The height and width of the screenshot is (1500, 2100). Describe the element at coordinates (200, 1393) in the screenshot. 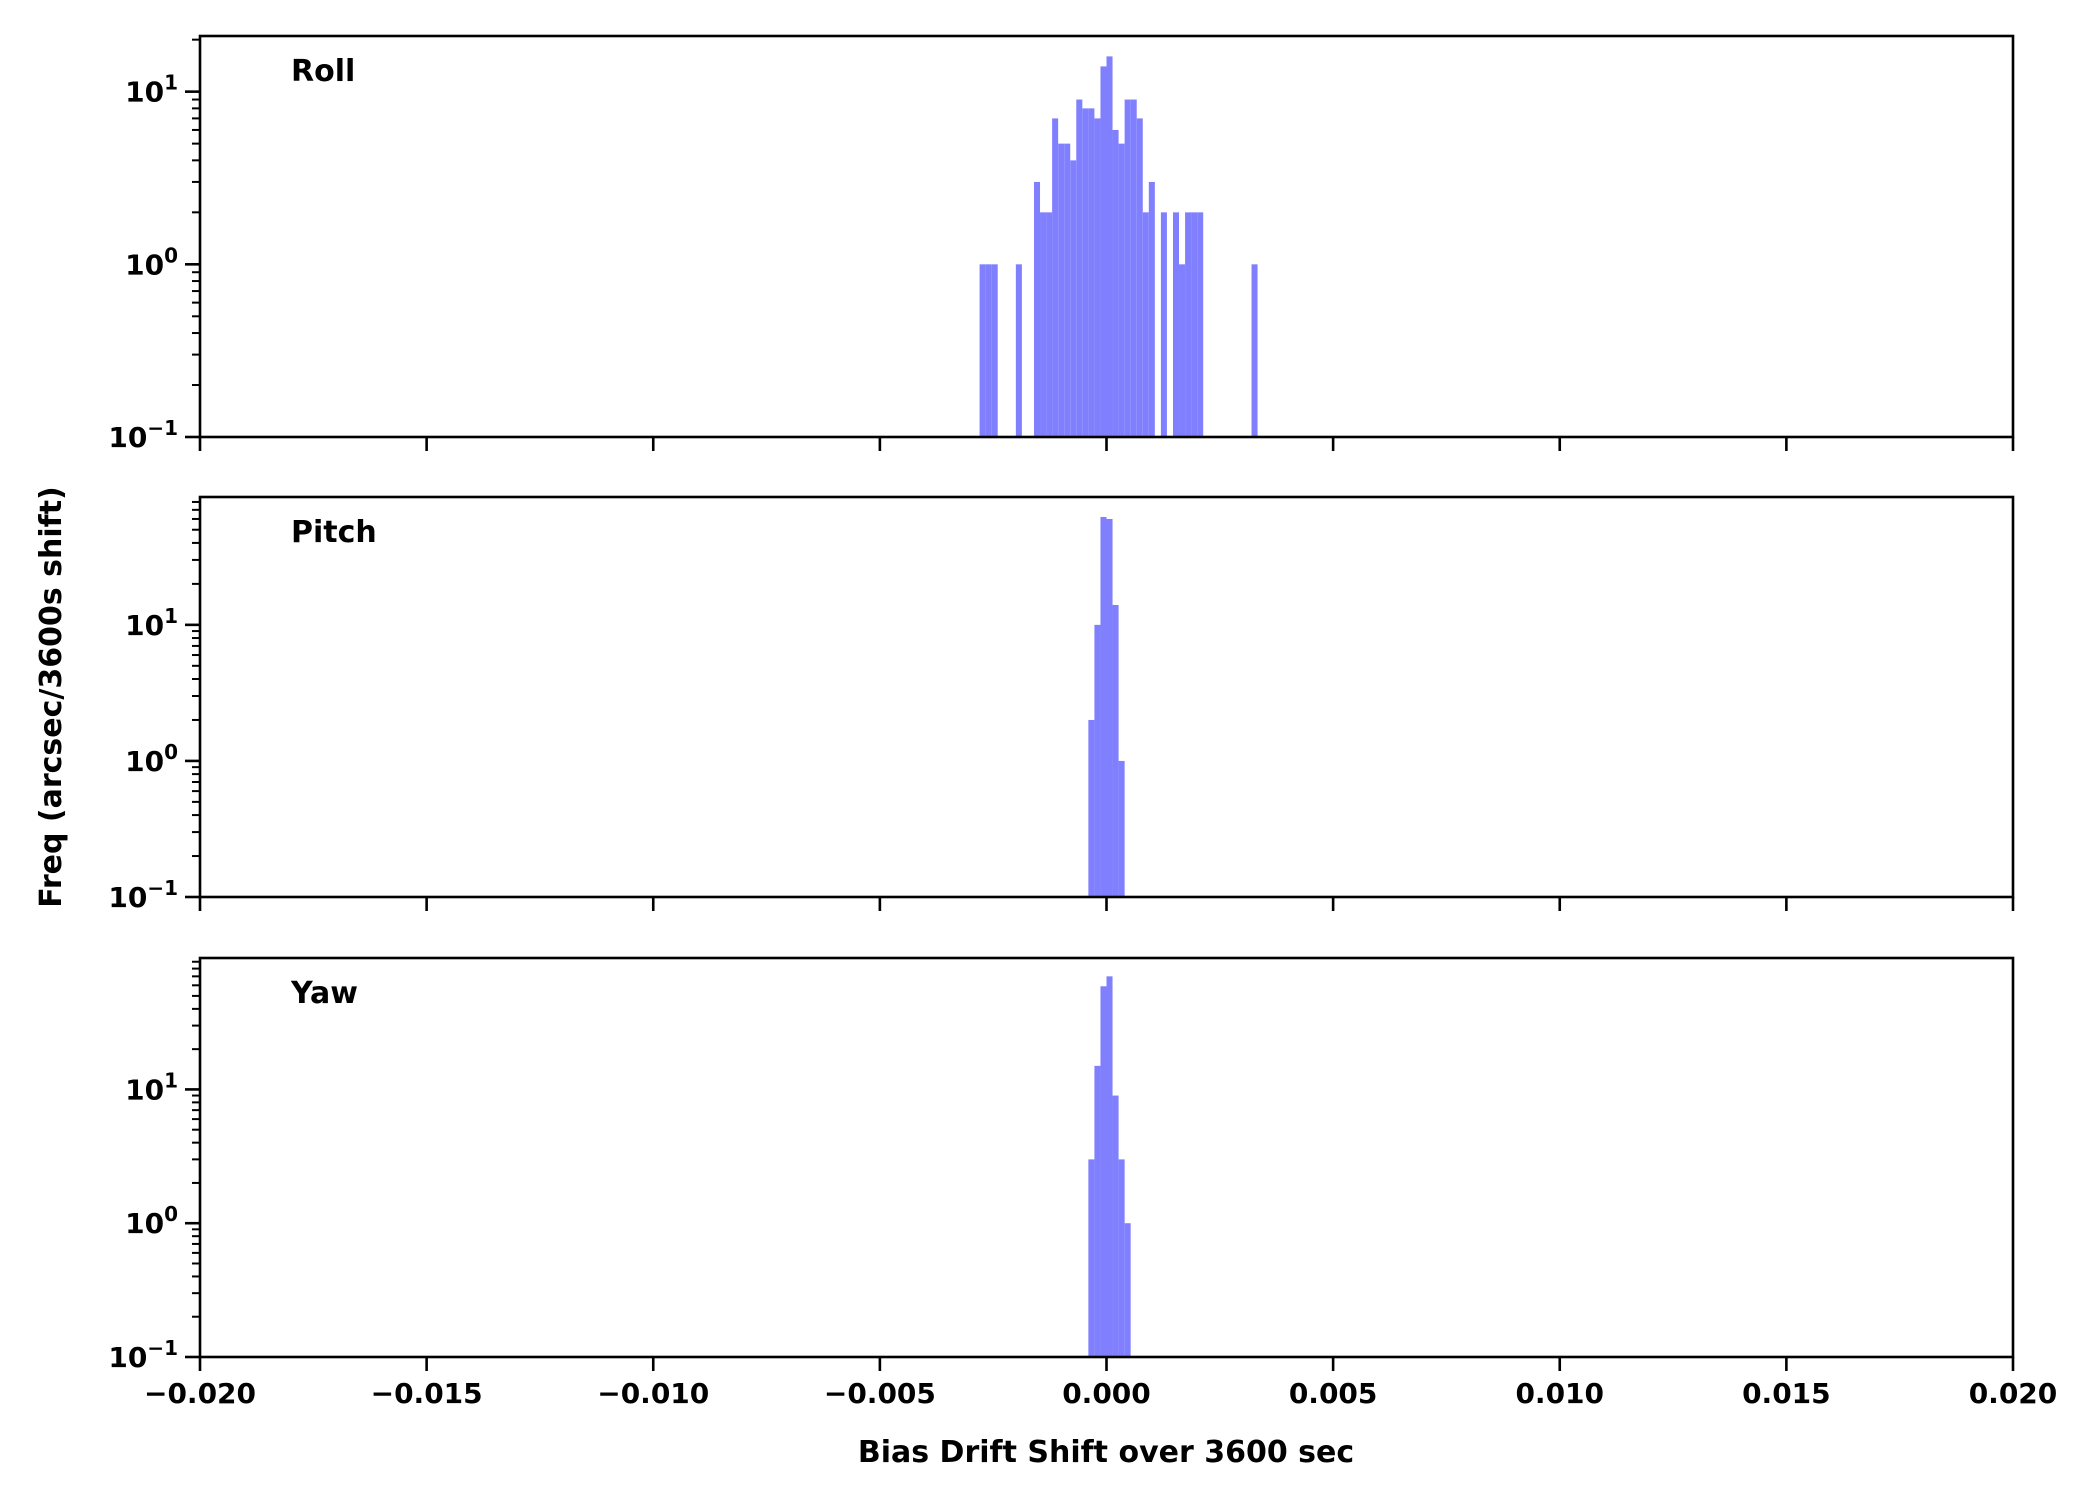

I see `x-tick-label: −0.020` at that location.